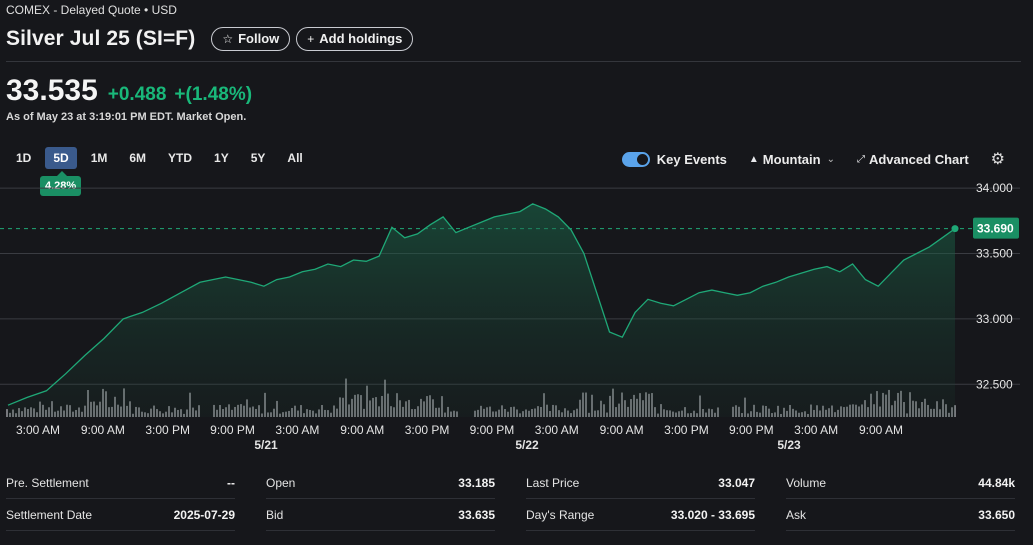  Describe the element at coordinates (120, 483) in the screenshot. I see `stat-item: Pre. Settlement --` at that location.